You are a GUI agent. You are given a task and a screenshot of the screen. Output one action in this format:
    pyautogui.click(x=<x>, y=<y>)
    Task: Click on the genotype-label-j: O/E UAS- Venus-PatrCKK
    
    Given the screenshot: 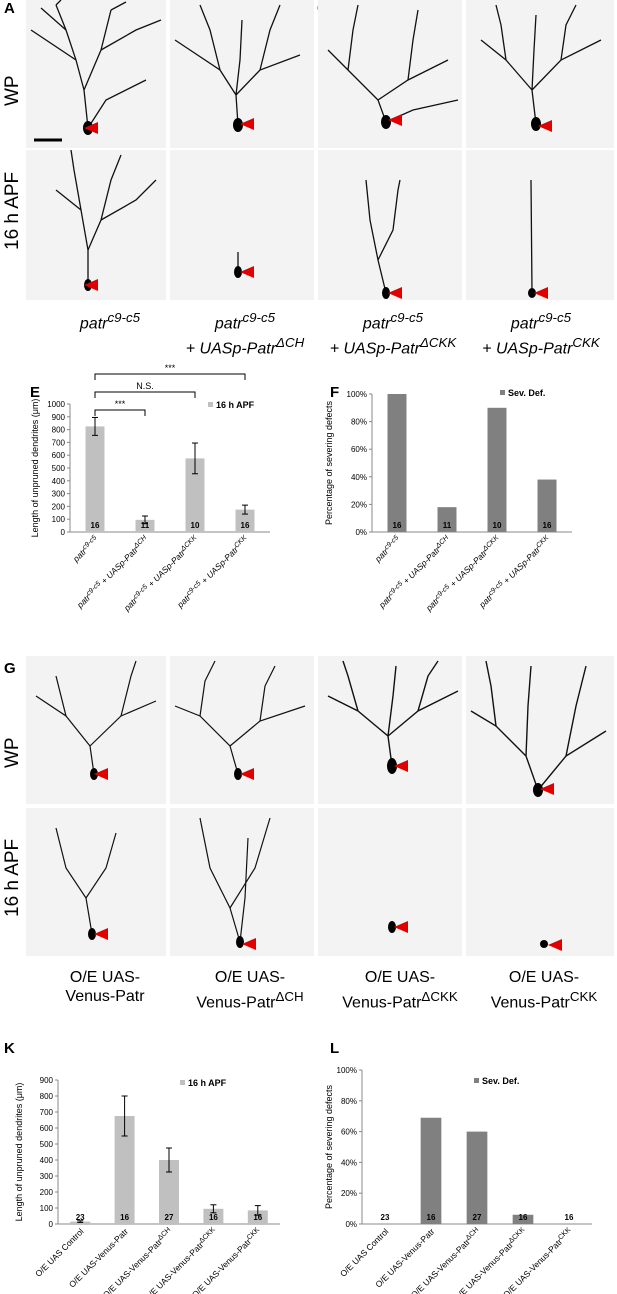 What is the action you would take?
    pyautogui.click(x=544, y=990)
    